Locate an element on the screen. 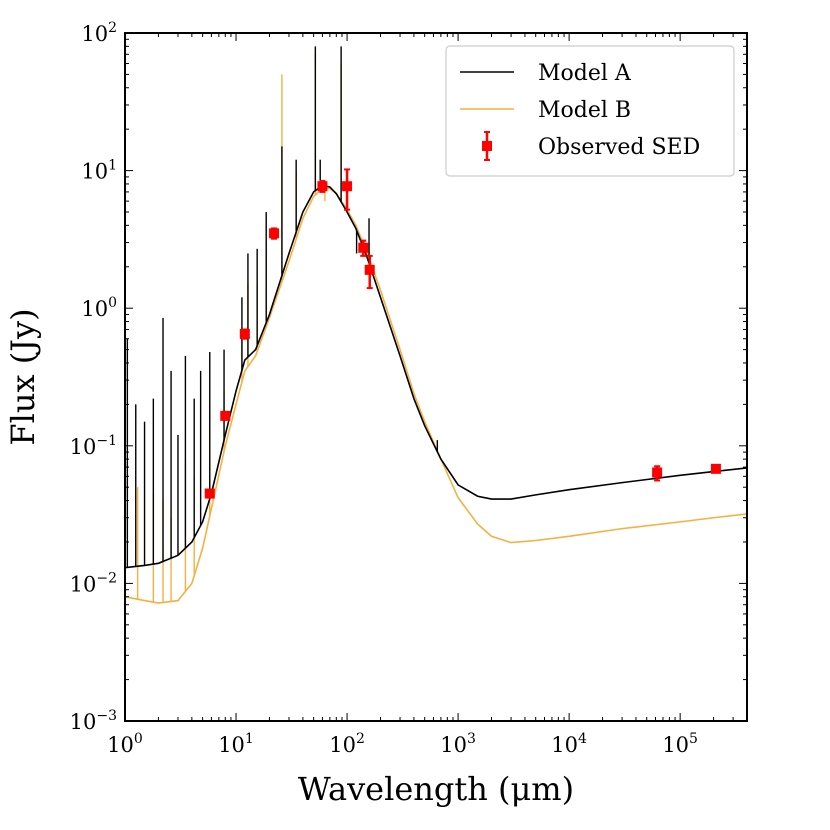 The image size is (830, 830). legend-label-model-b: Model B is located at coordinates (584, 110).